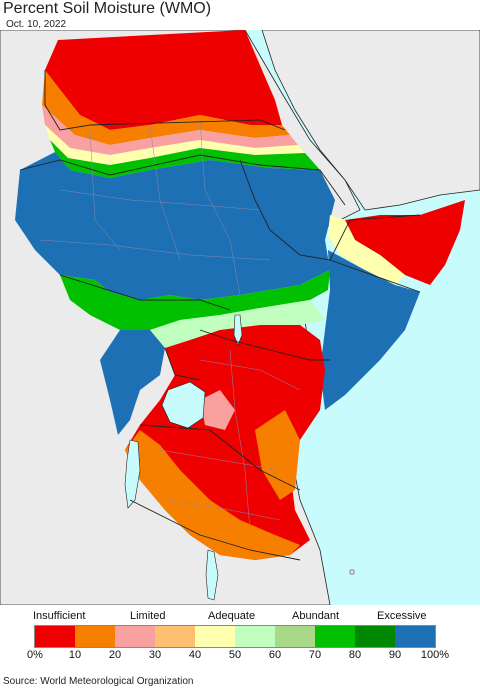  I want to click on moisture-band-north-yellow, so click(175, 145).